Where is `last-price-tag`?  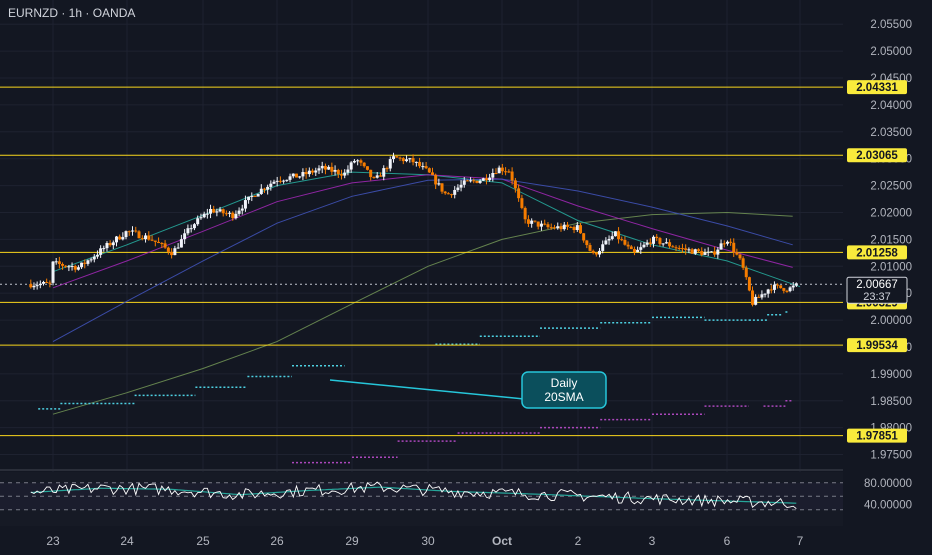
last-price-tag is located at coordinates (877, 290).